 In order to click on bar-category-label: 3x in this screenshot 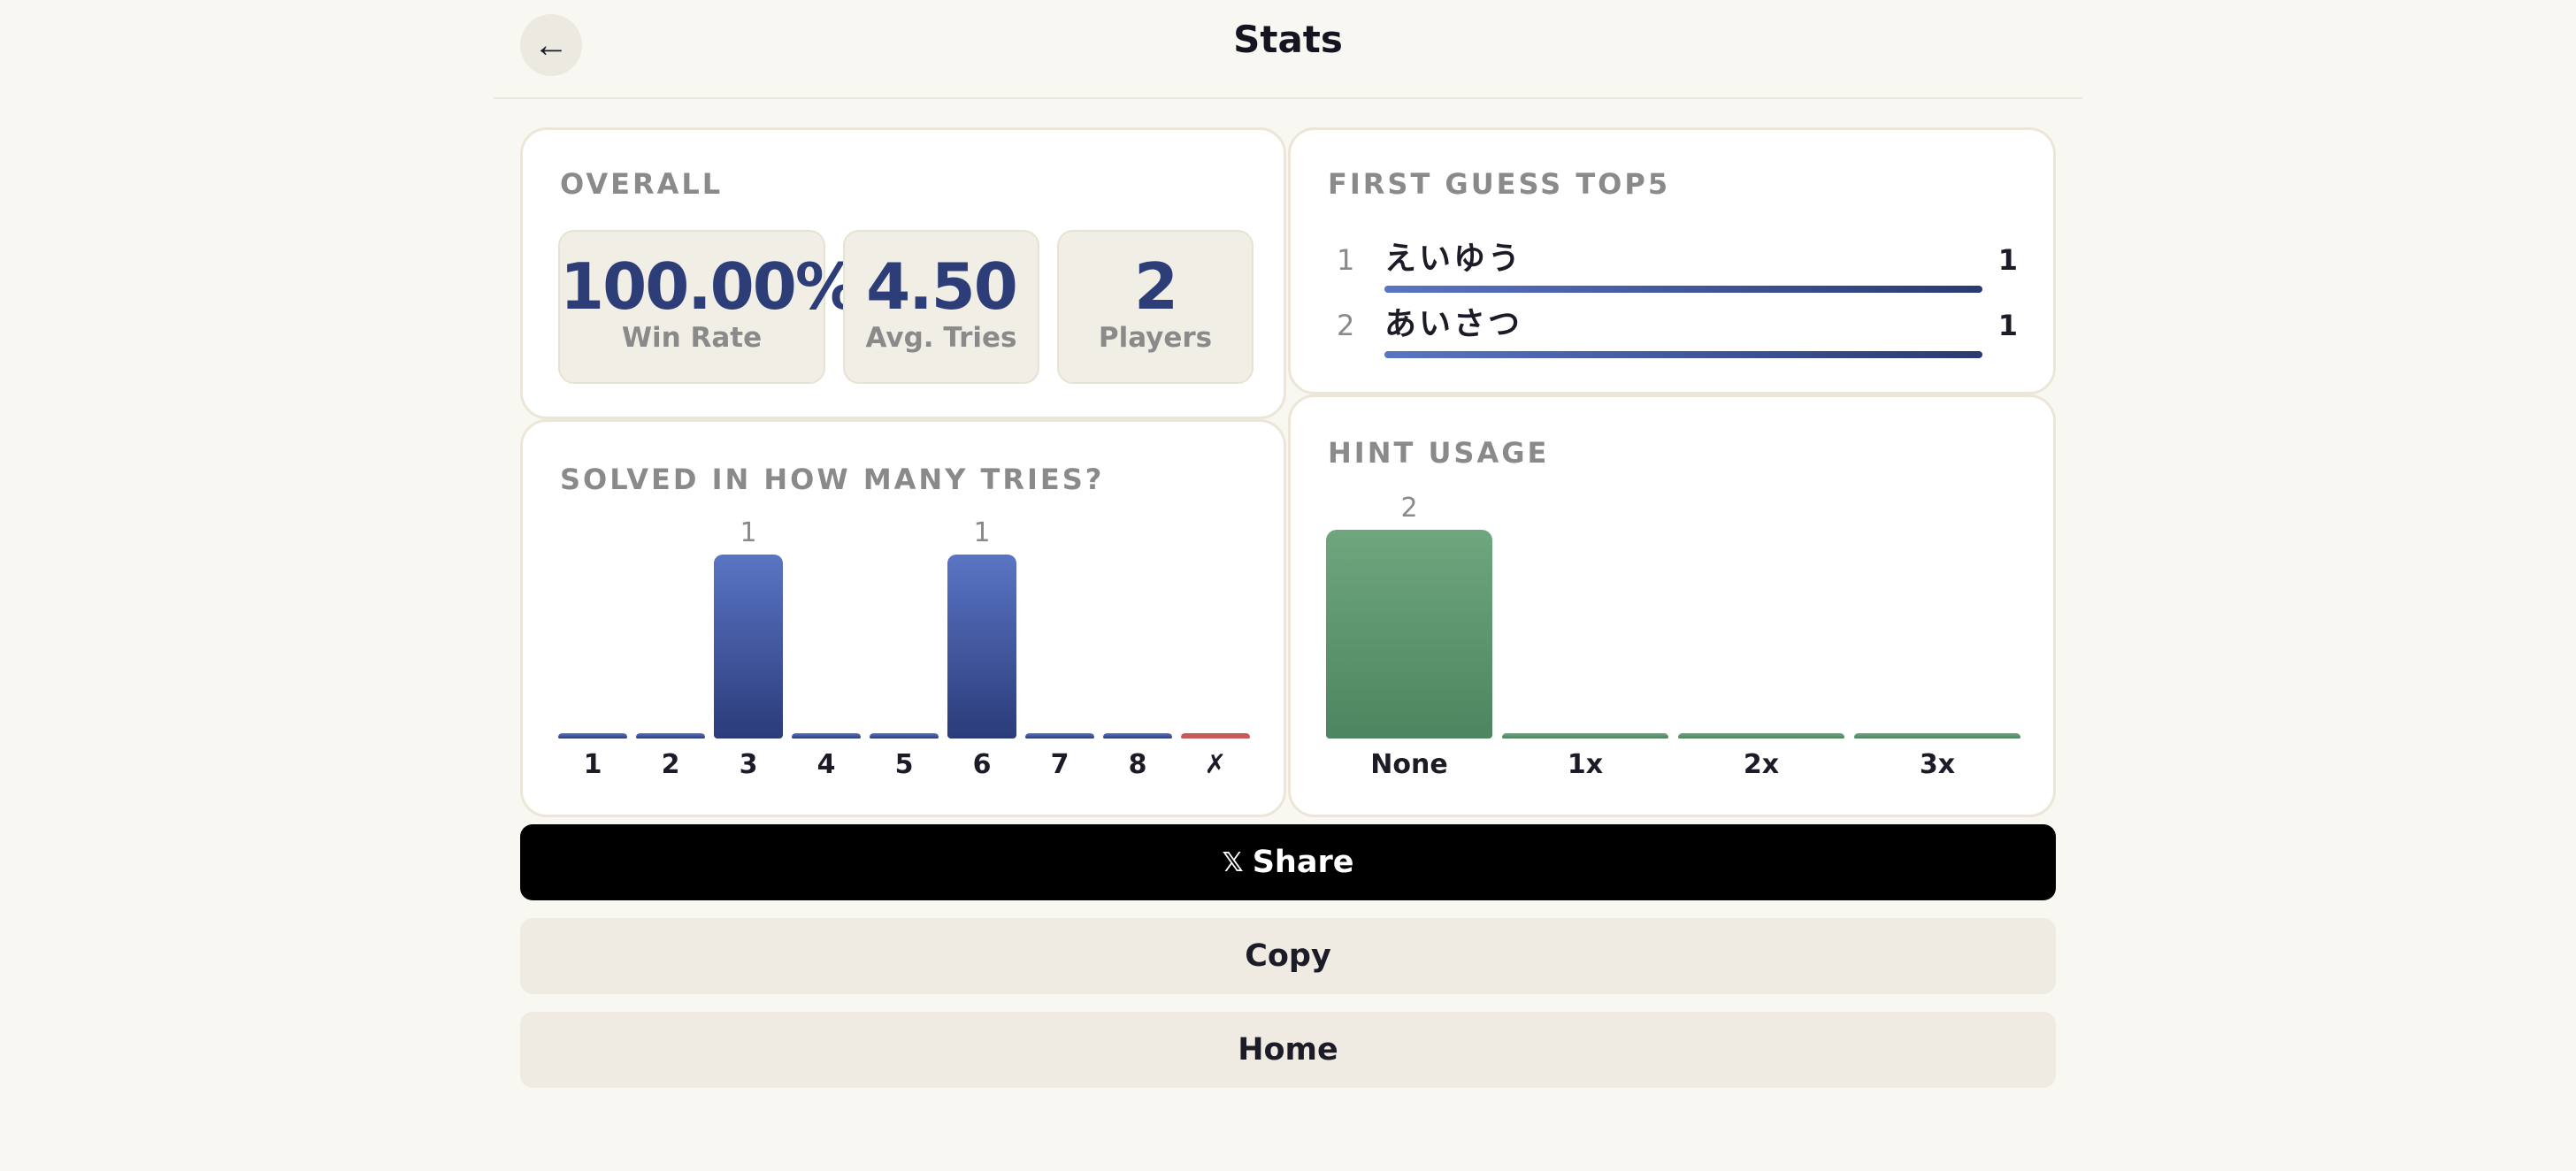, I will do `click(1937, 765)`.